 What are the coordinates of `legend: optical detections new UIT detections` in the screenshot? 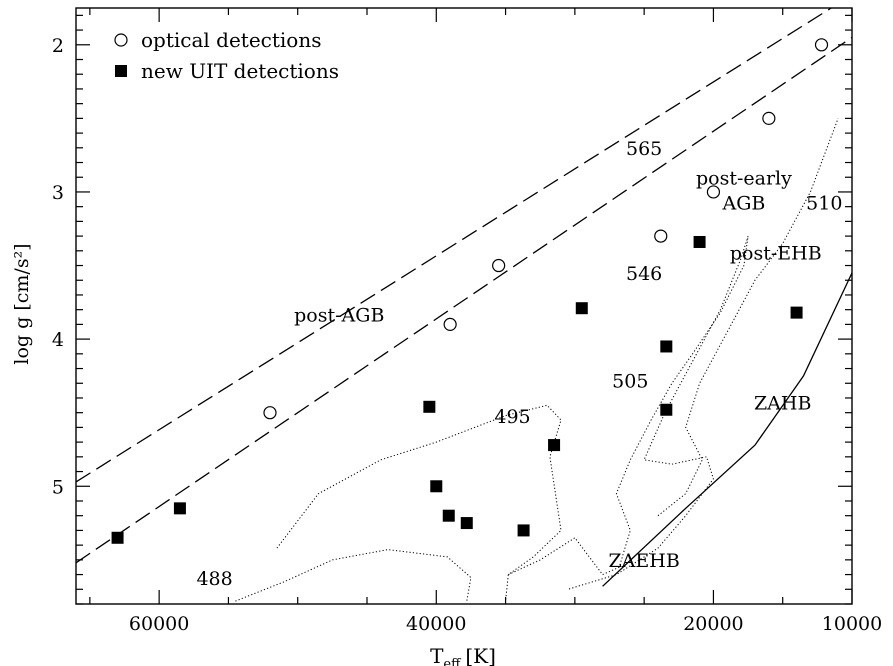 It's located at (226, 55).